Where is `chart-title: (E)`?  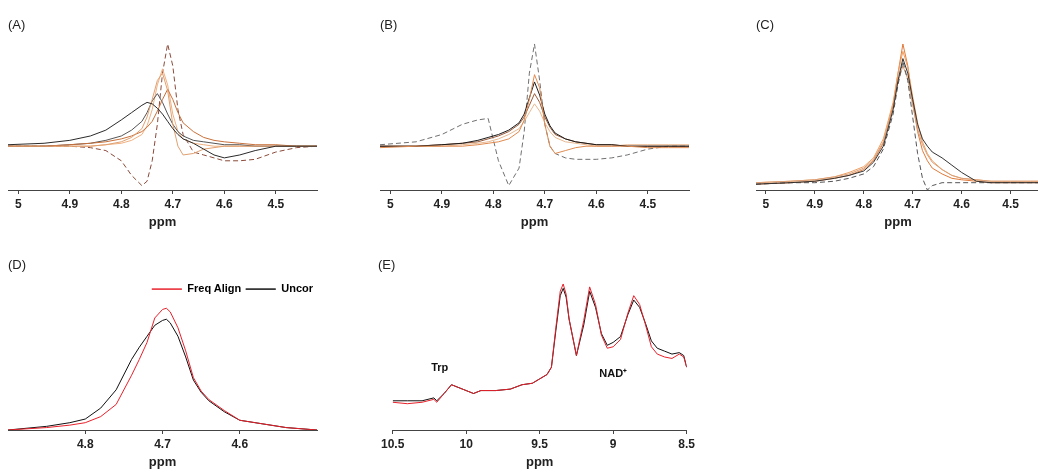 chart-title: (E) is located at coordinates (387, 265).